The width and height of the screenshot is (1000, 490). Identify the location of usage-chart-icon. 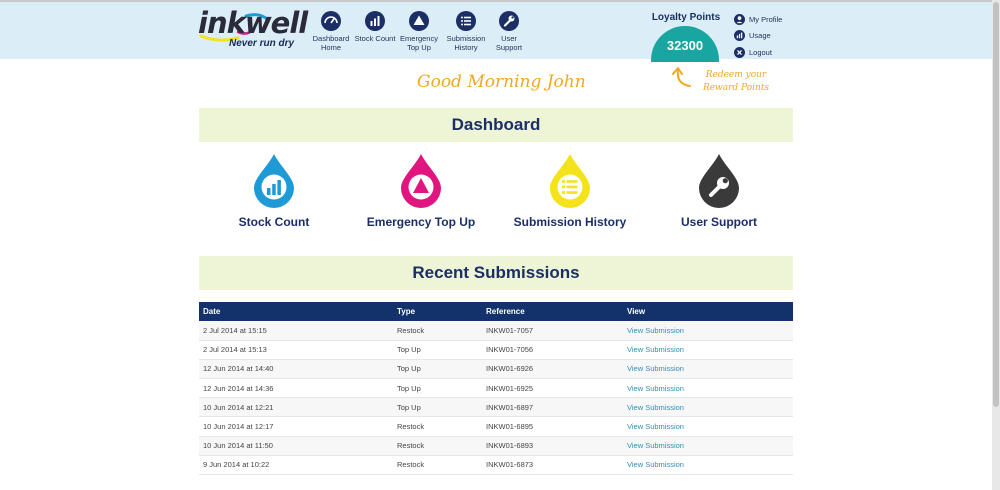
(739, 36).